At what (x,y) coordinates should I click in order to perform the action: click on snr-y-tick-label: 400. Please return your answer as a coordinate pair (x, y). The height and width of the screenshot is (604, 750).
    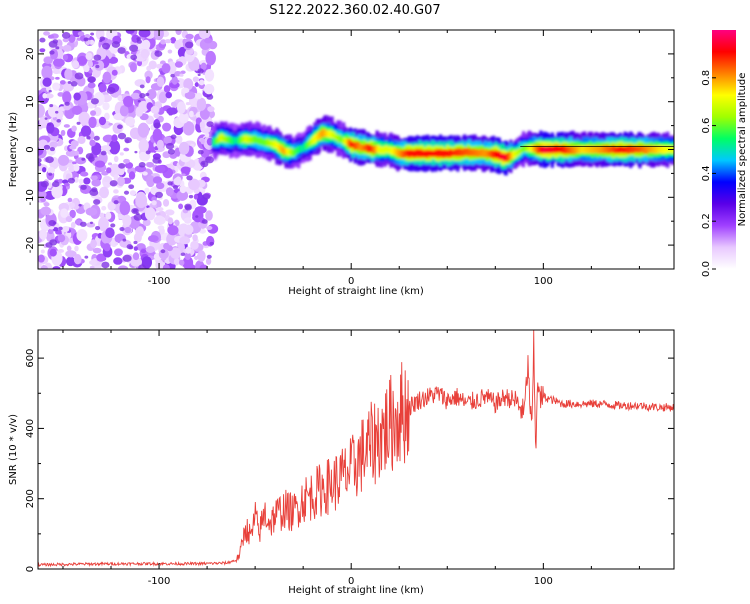
    Looking at the image, I should click on (30, 428).